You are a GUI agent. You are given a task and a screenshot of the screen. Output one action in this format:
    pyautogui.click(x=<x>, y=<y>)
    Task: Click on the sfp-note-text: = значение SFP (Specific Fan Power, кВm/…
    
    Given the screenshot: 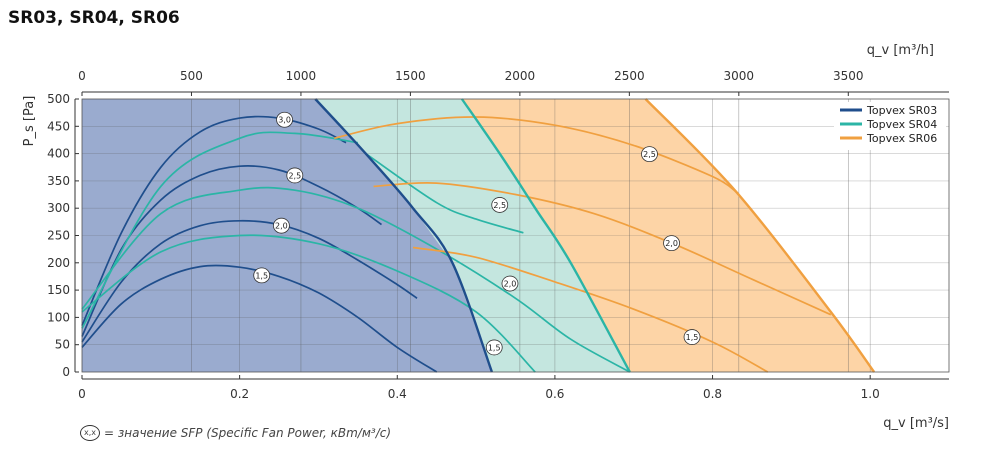 What is the action you would take?
    pyautogui.click(x=248, y=433)
    